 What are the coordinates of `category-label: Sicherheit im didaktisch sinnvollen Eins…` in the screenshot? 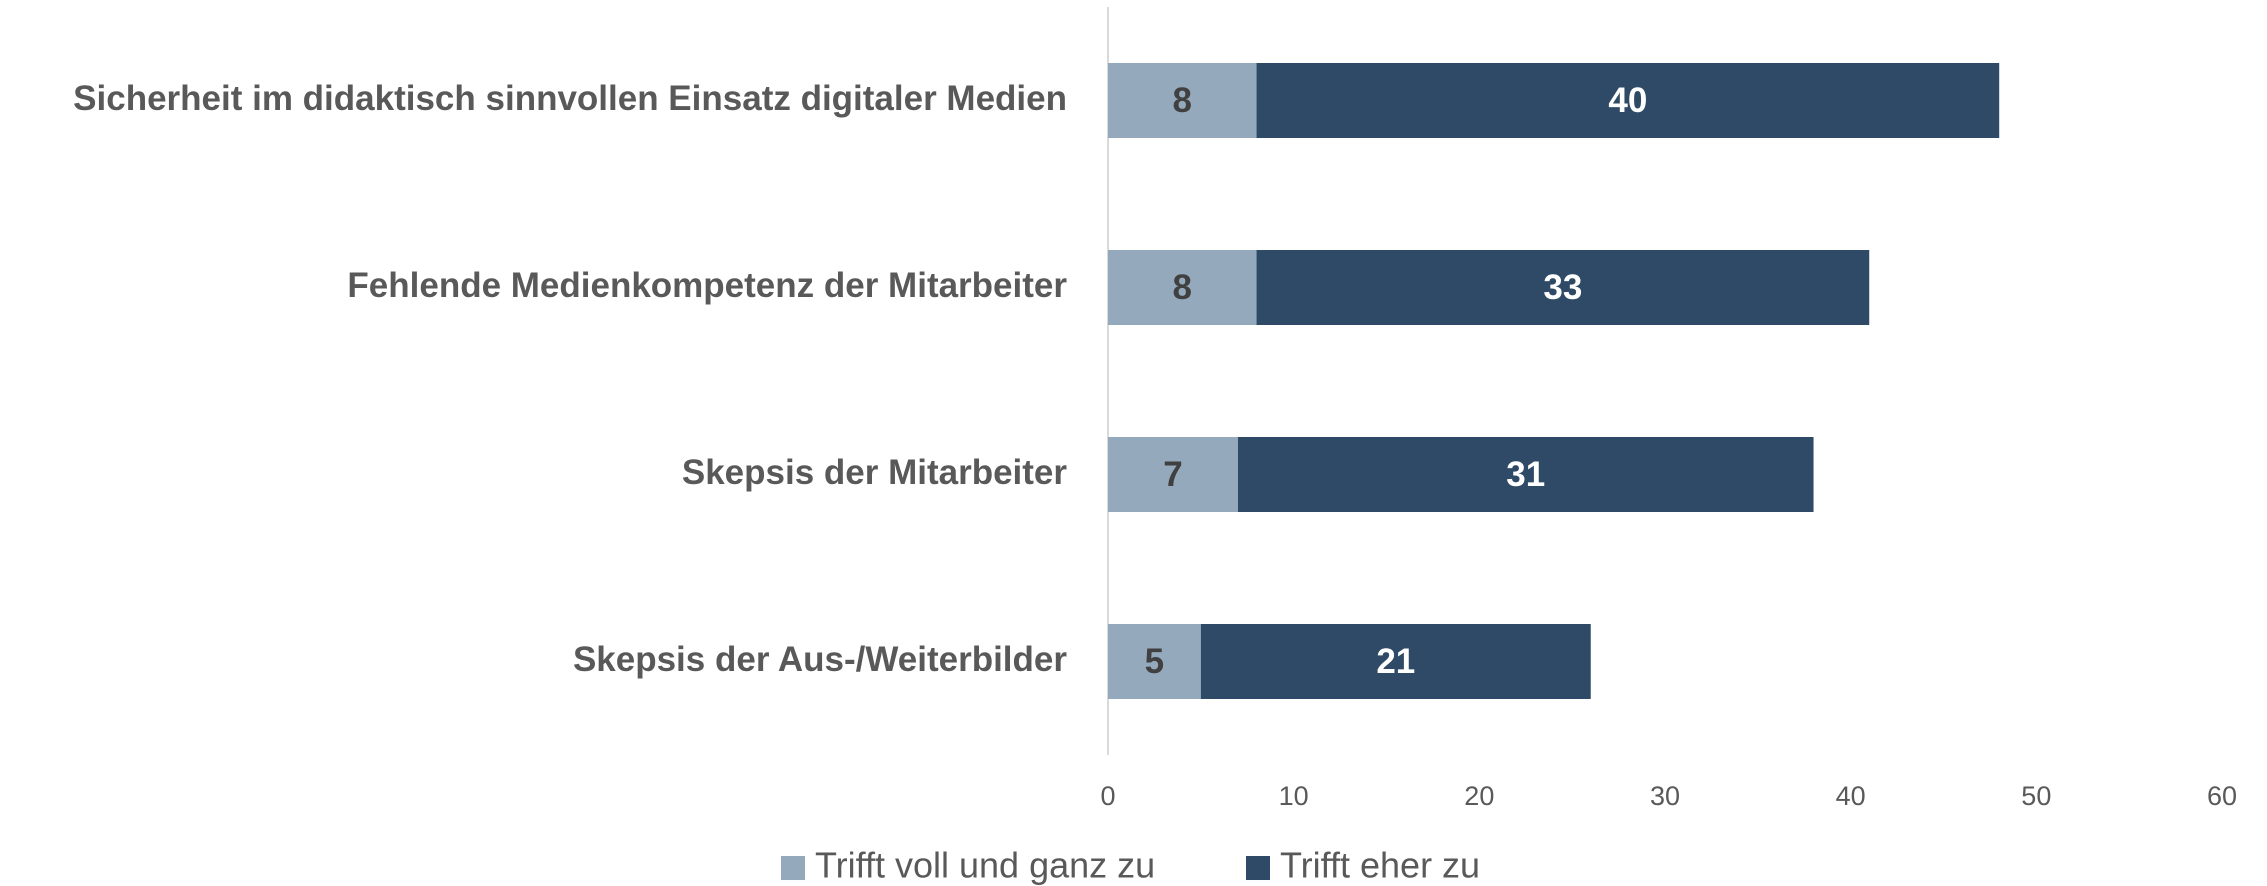 It's located at (570, 98).